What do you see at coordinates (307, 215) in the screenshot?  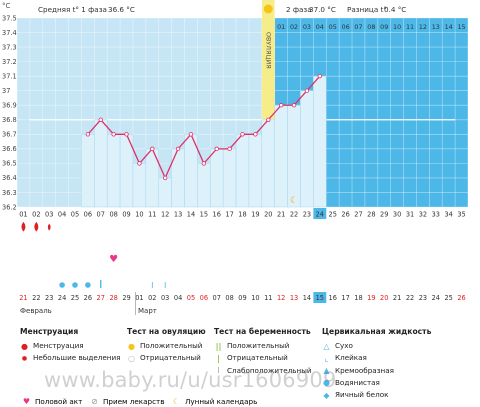 I see `x-tick-label: 23` at bounding box center [307, 215].